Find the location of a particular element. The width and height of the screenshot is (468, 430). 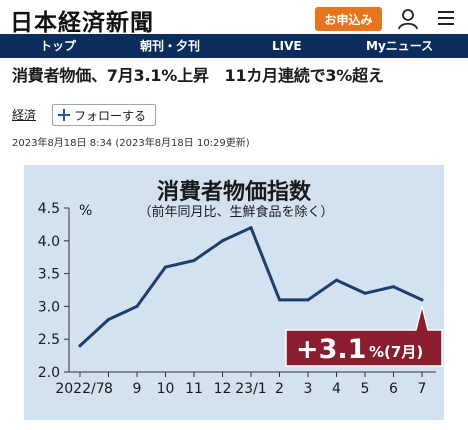

x-tick-label: 6 is located at coordinates (393, 389).